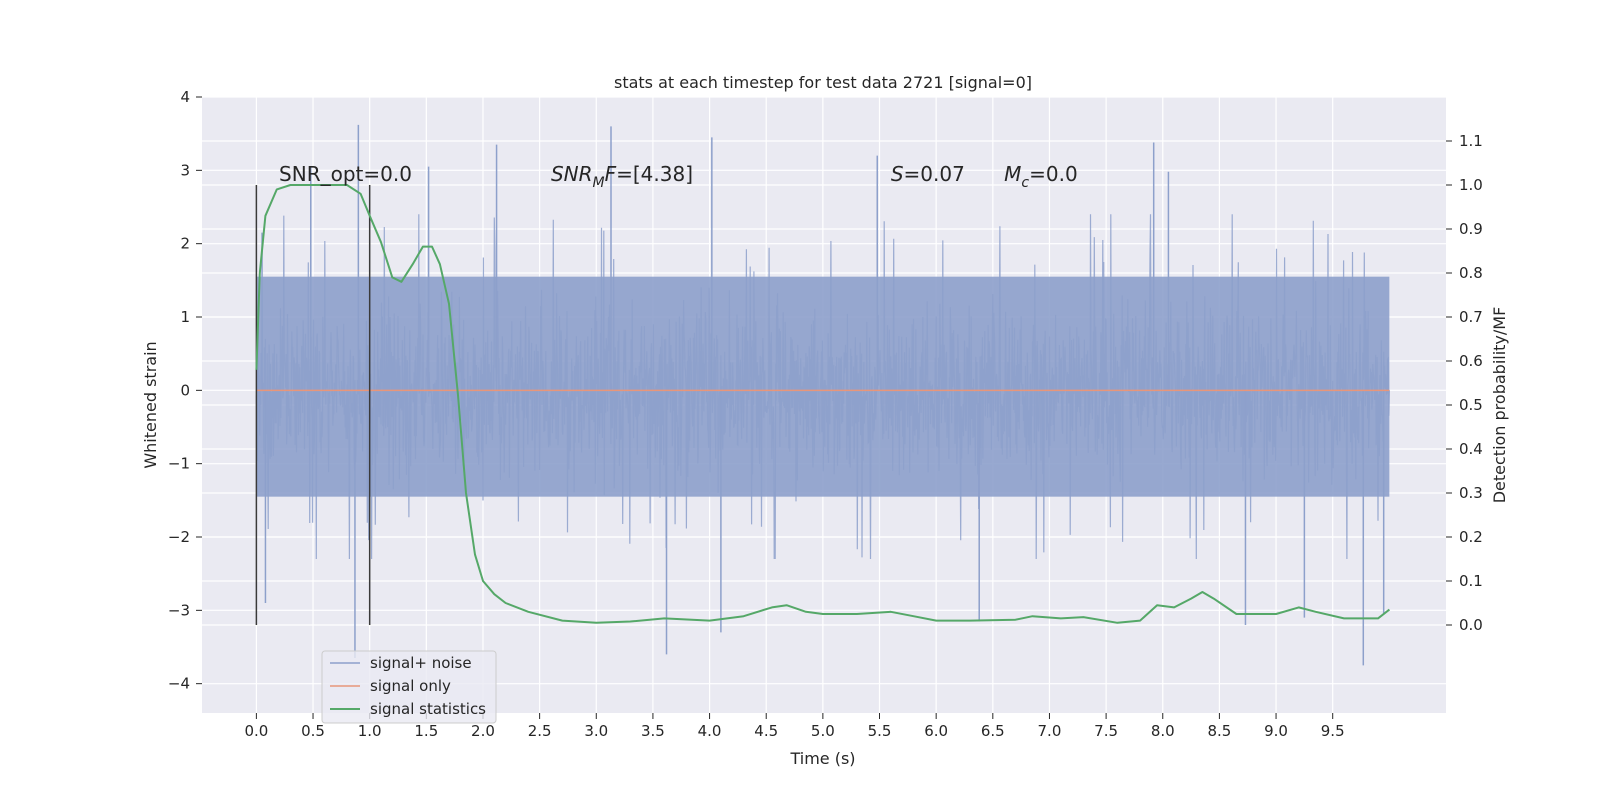 The width and height of the screenshot is (1600, 800). Describe the element at coordinates (822, 758) in the screenshot. I see `x-axis-label: Time (s)` at that location.